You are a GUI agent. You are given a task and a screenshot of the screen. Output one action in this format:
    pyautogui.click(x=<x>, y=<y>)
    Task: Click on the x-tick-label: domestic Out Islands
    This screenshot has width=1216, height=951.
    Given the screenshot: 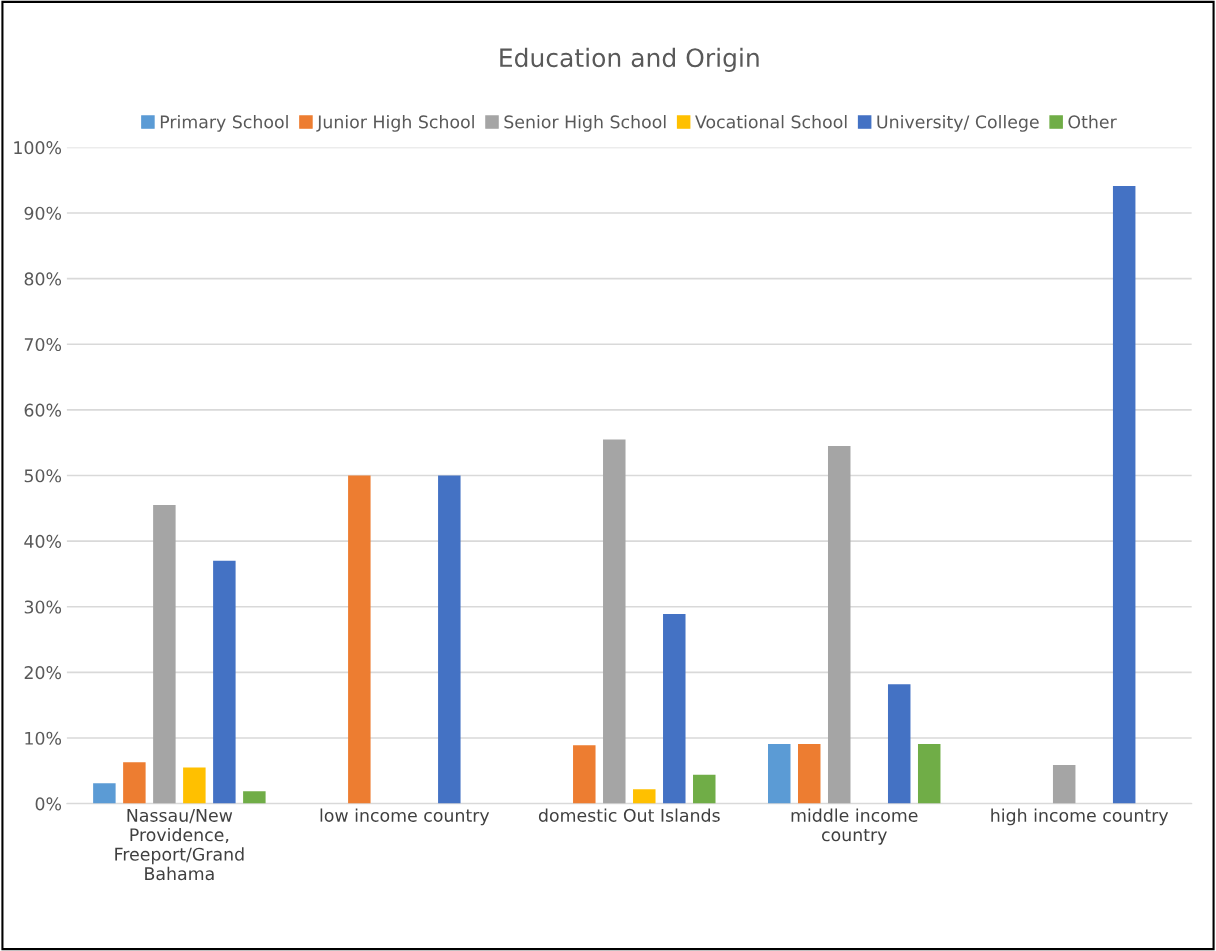 What is the action you would take?
    pyautogui.click(x=629, y=815)
    